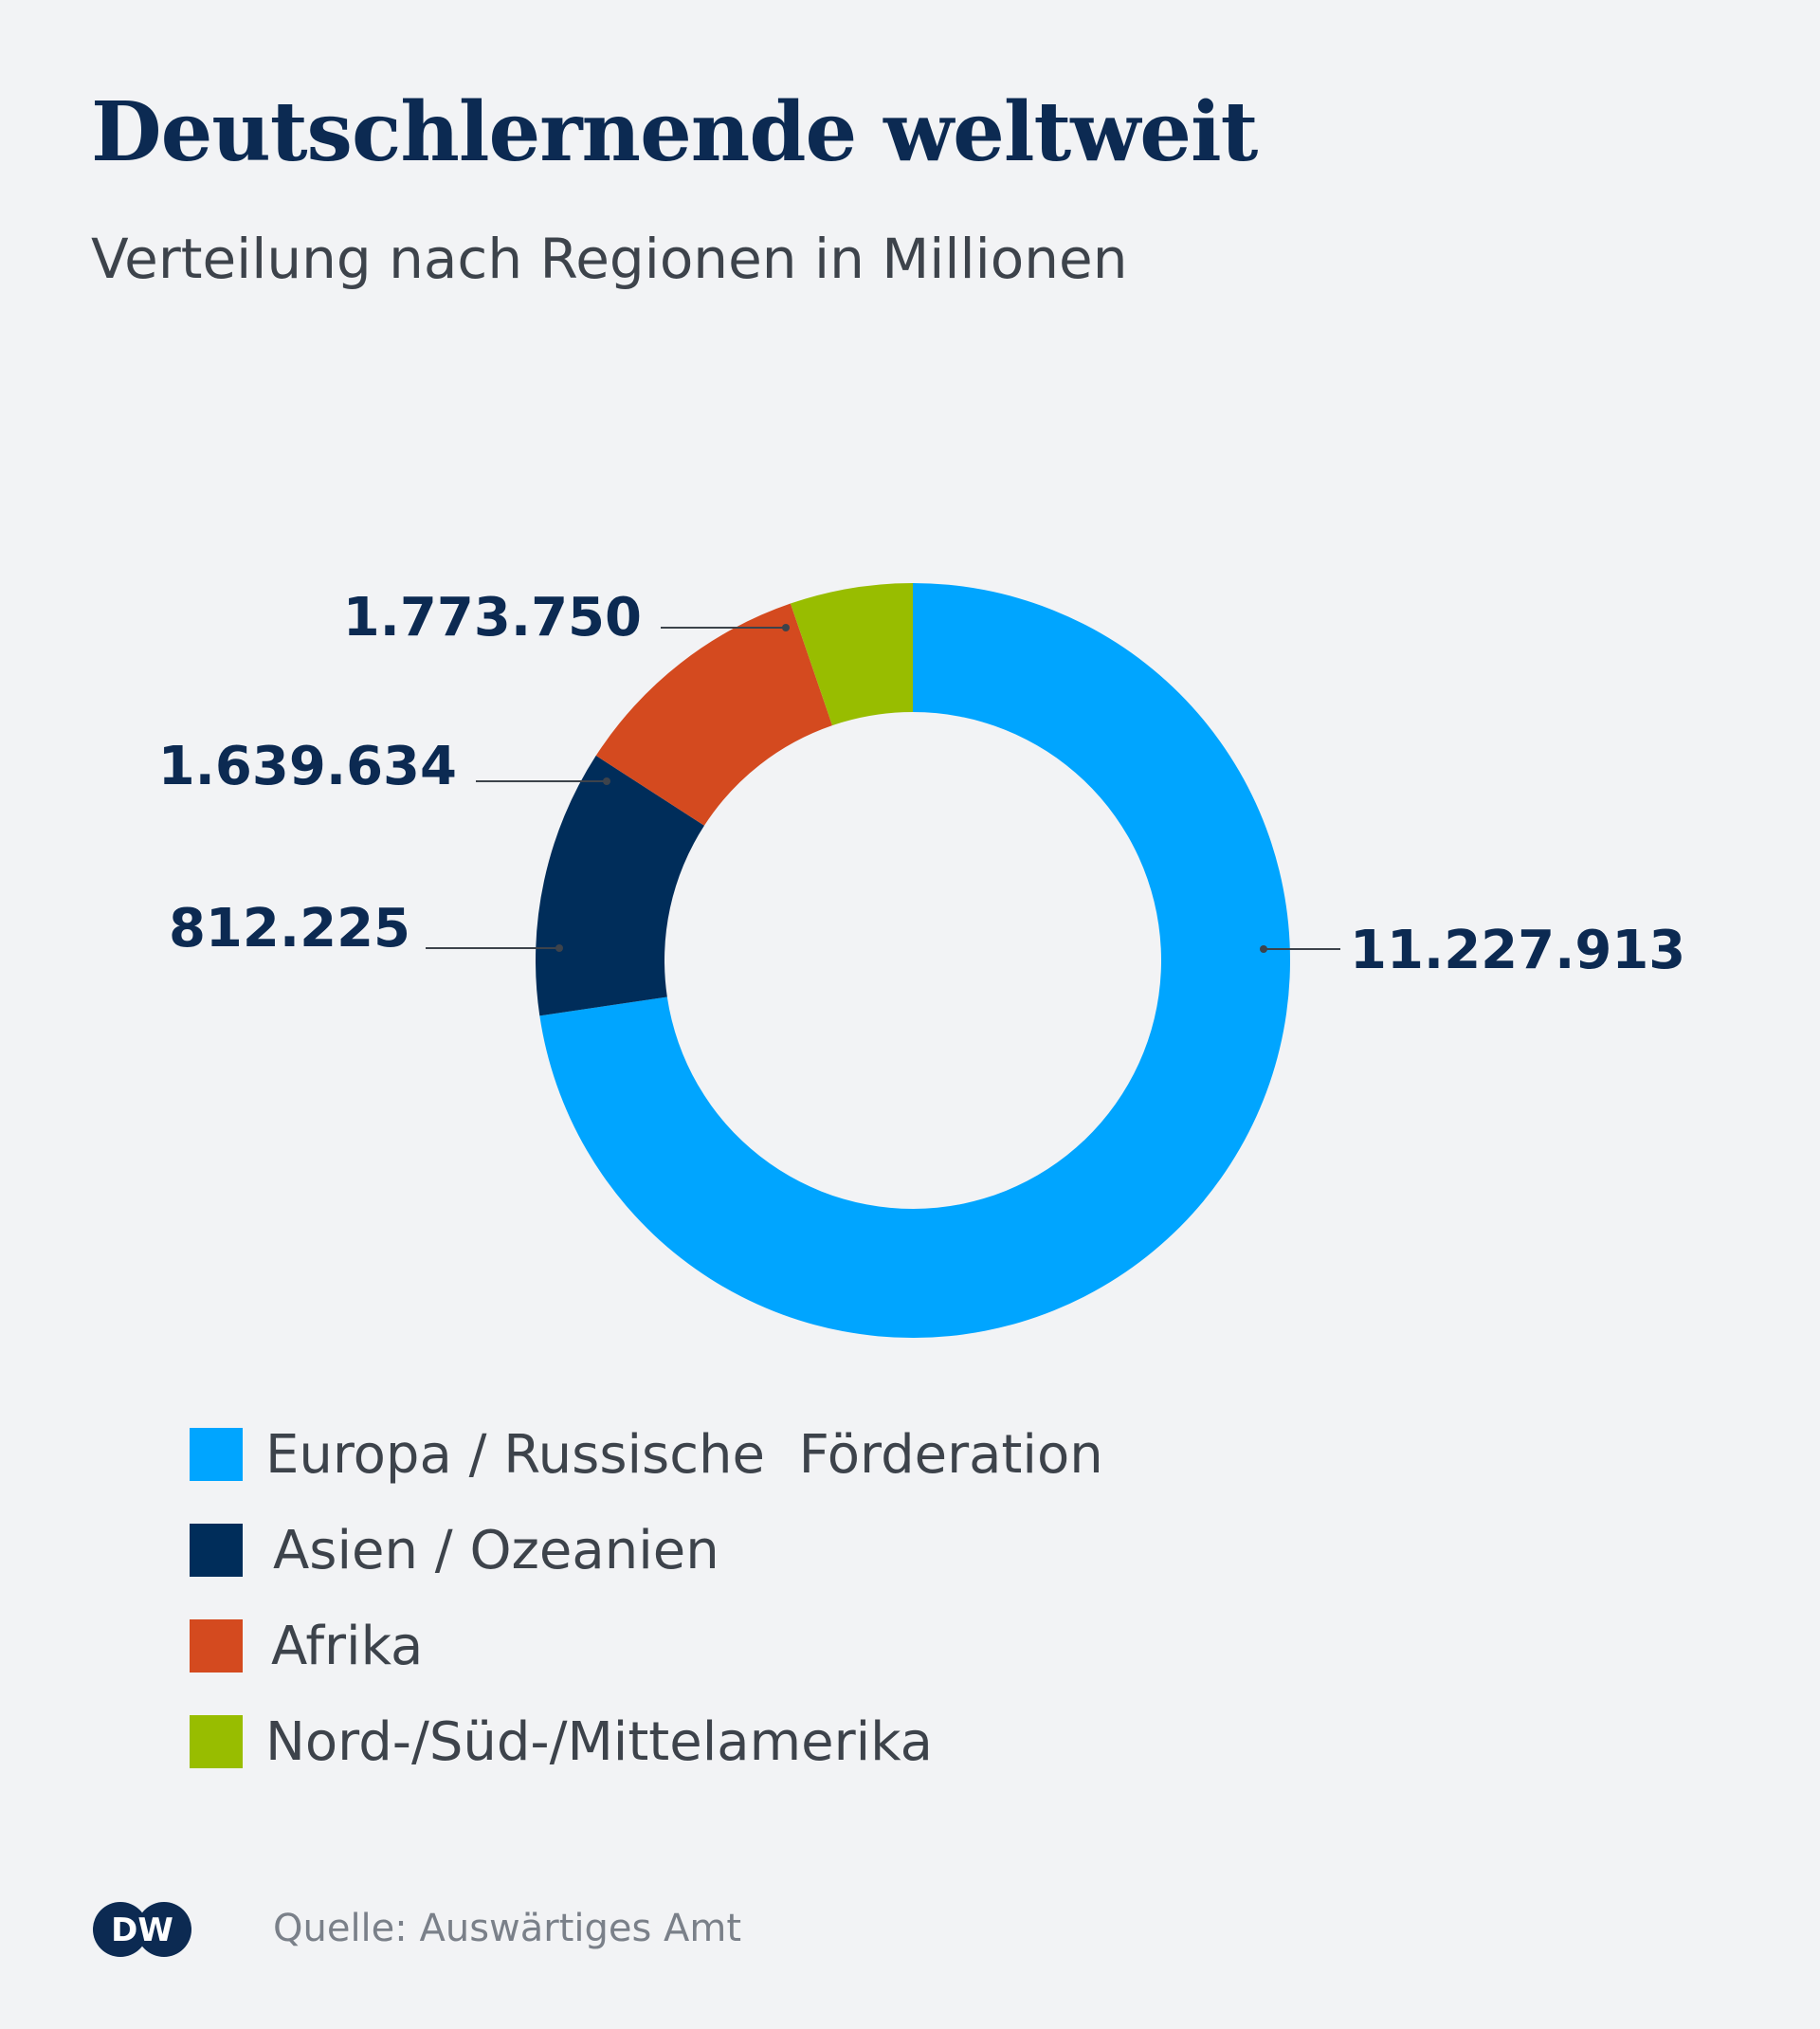 The width and height of the screenshot is (1820, 2029). Describe the element at coordinates (609, 259) in the screenshot. I see `chart-subtitle: Verteilung nach Regionen in Millionen` at that location.